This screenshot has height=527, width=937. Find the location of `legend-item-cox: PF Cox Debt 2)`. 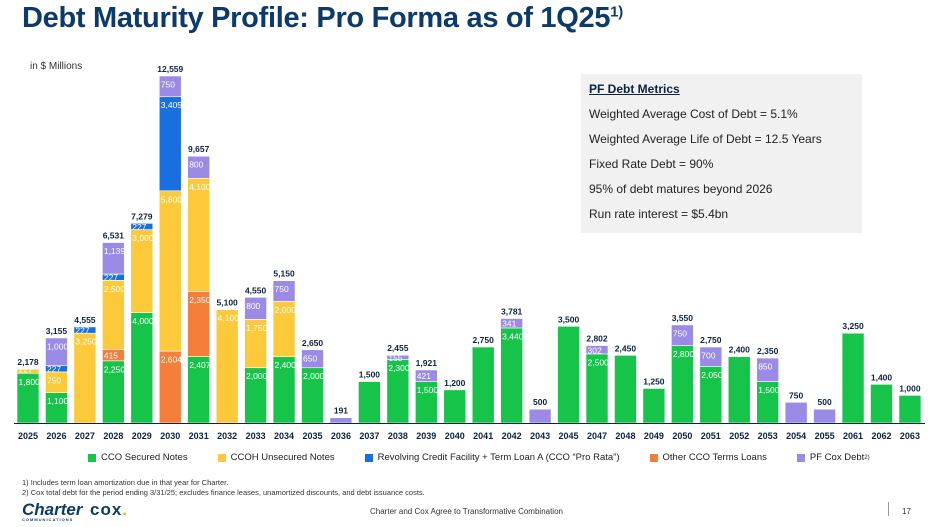

legend-item-cox: PF Cox Debt 2) is located at coordinates (833, 457).